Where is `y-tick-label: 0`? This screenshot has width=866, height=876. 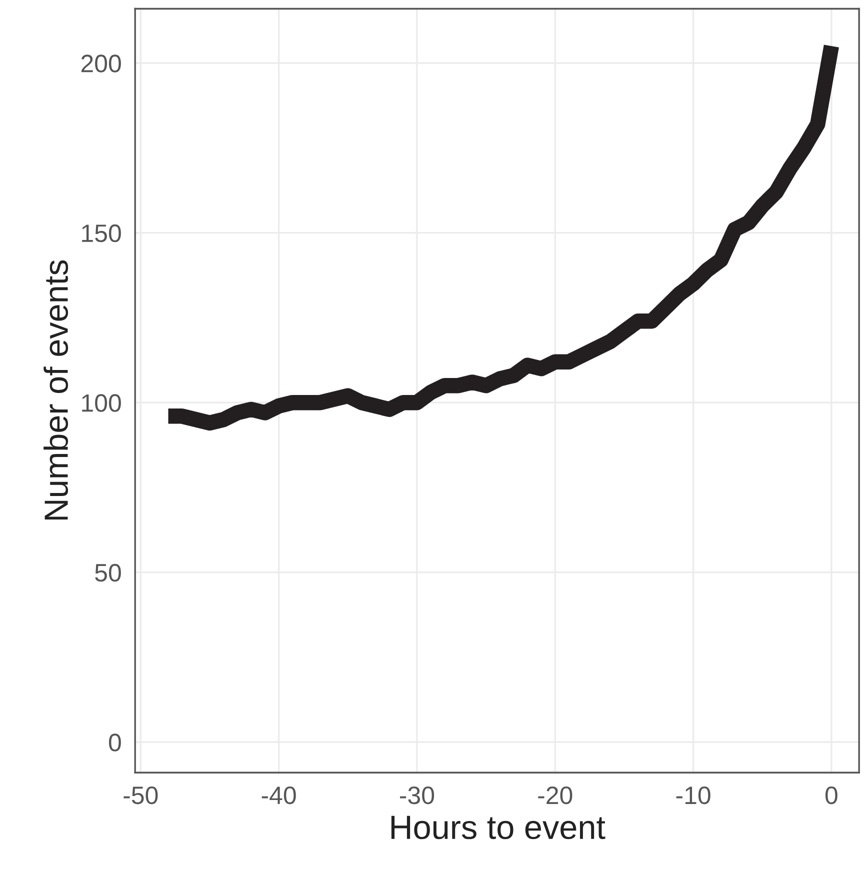
y-tick-label: 0 is located at coordinates (114, 743).